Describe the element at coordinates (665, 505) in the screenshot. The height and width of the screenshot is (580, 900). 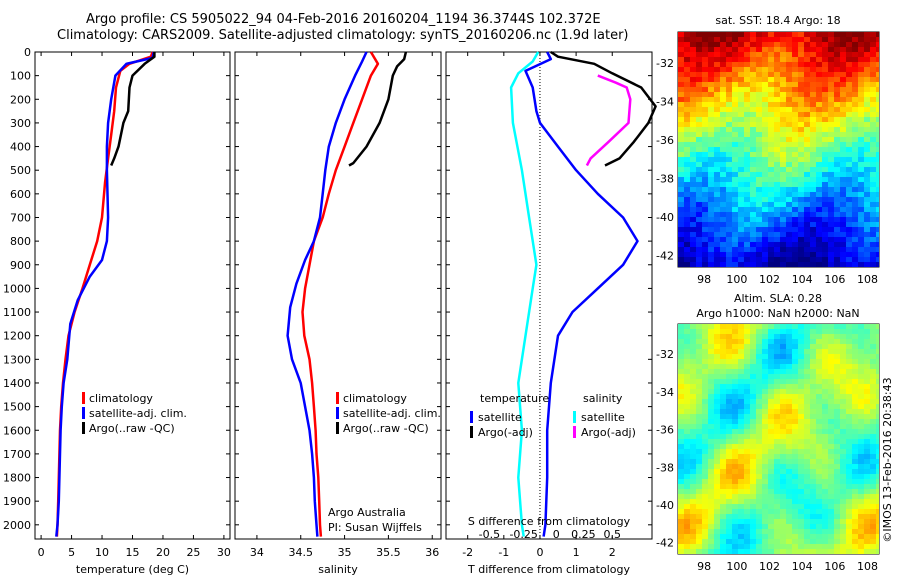
I see `map-y-tick-label: -40` at that location.